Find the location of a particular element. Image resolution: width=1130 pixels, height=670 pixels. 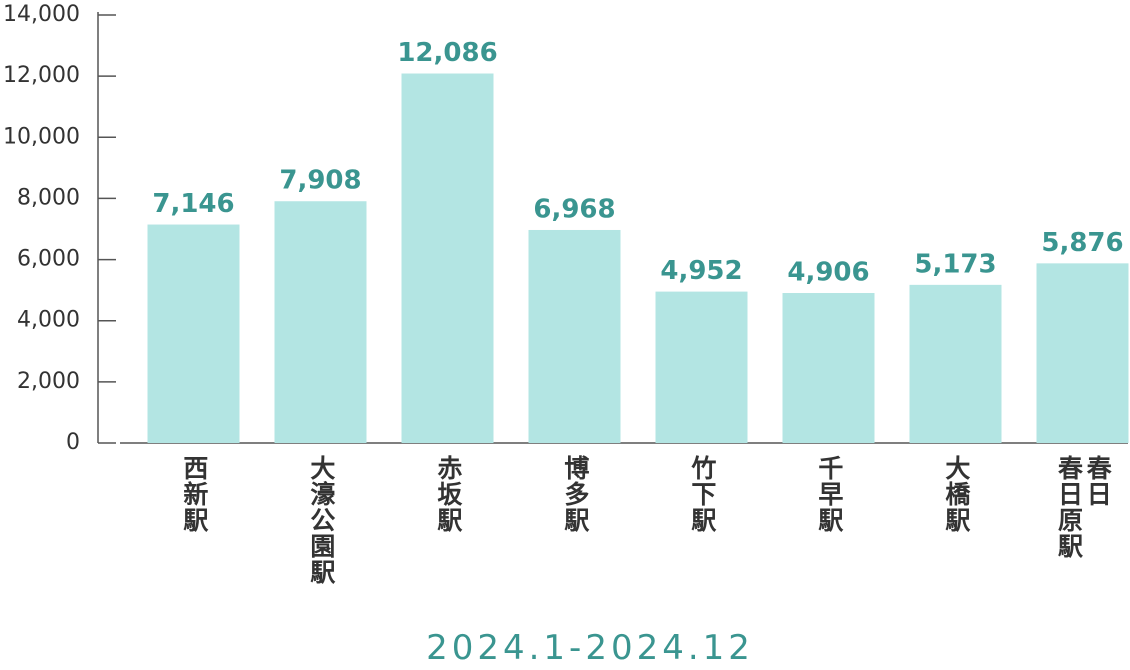

x-tick-label: 春日 春日原駅 is located at coordinates (1083, 507).